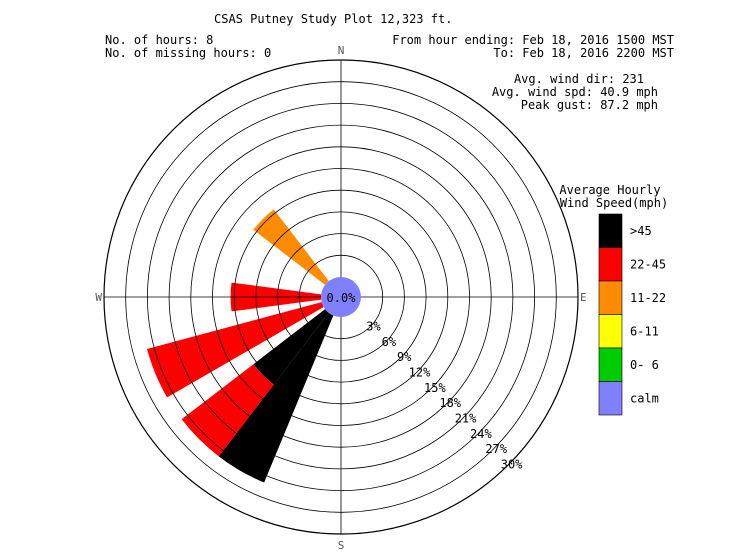  What do you see at coordinates (373, 326) in the screenshot?
I see `ring-label-1: 3%` at bounding box center [373, 326].